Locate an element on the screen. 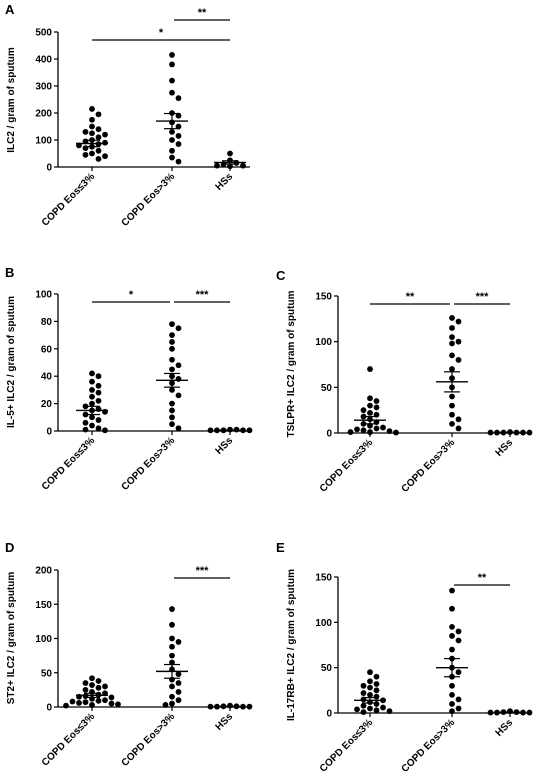 This screenshot has height=780, width=550. panel-letter: A is located at coordinates (10, 9).